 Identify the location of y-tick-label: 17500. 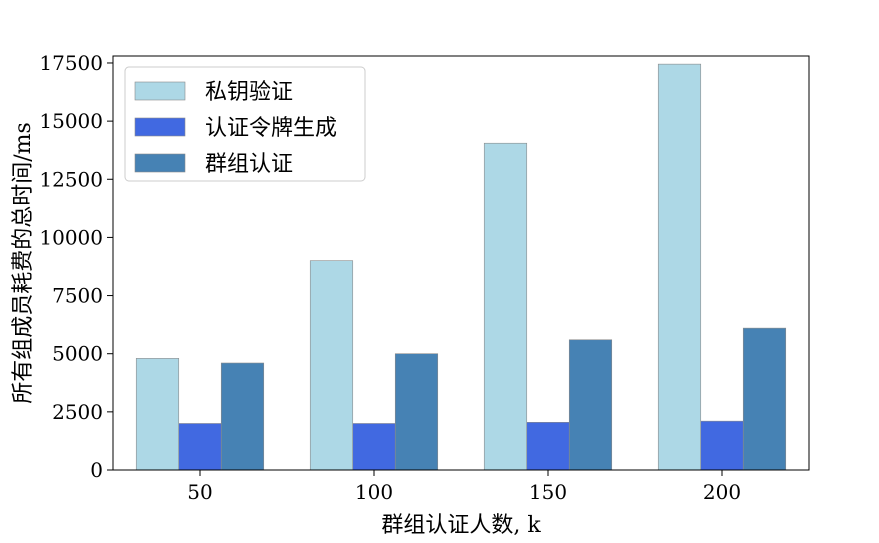
(71, 63).